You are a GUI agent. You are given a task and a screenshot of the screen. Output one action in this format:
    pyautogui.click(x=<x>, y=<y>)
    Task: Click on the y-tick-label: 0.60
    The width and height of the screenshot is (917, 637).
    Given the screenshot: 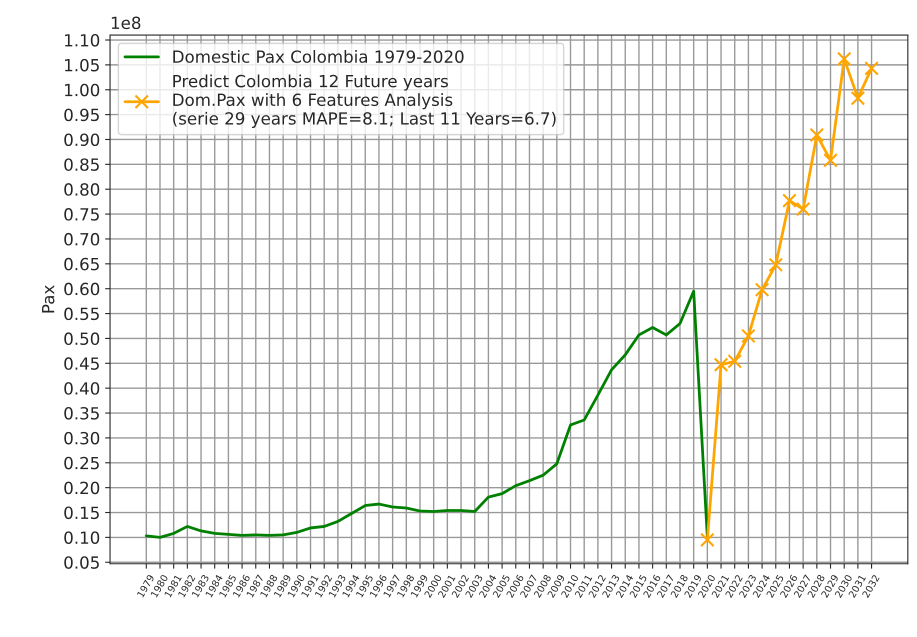 What is the action you would take?
    pyautogui.click(x=82, y=289)
    